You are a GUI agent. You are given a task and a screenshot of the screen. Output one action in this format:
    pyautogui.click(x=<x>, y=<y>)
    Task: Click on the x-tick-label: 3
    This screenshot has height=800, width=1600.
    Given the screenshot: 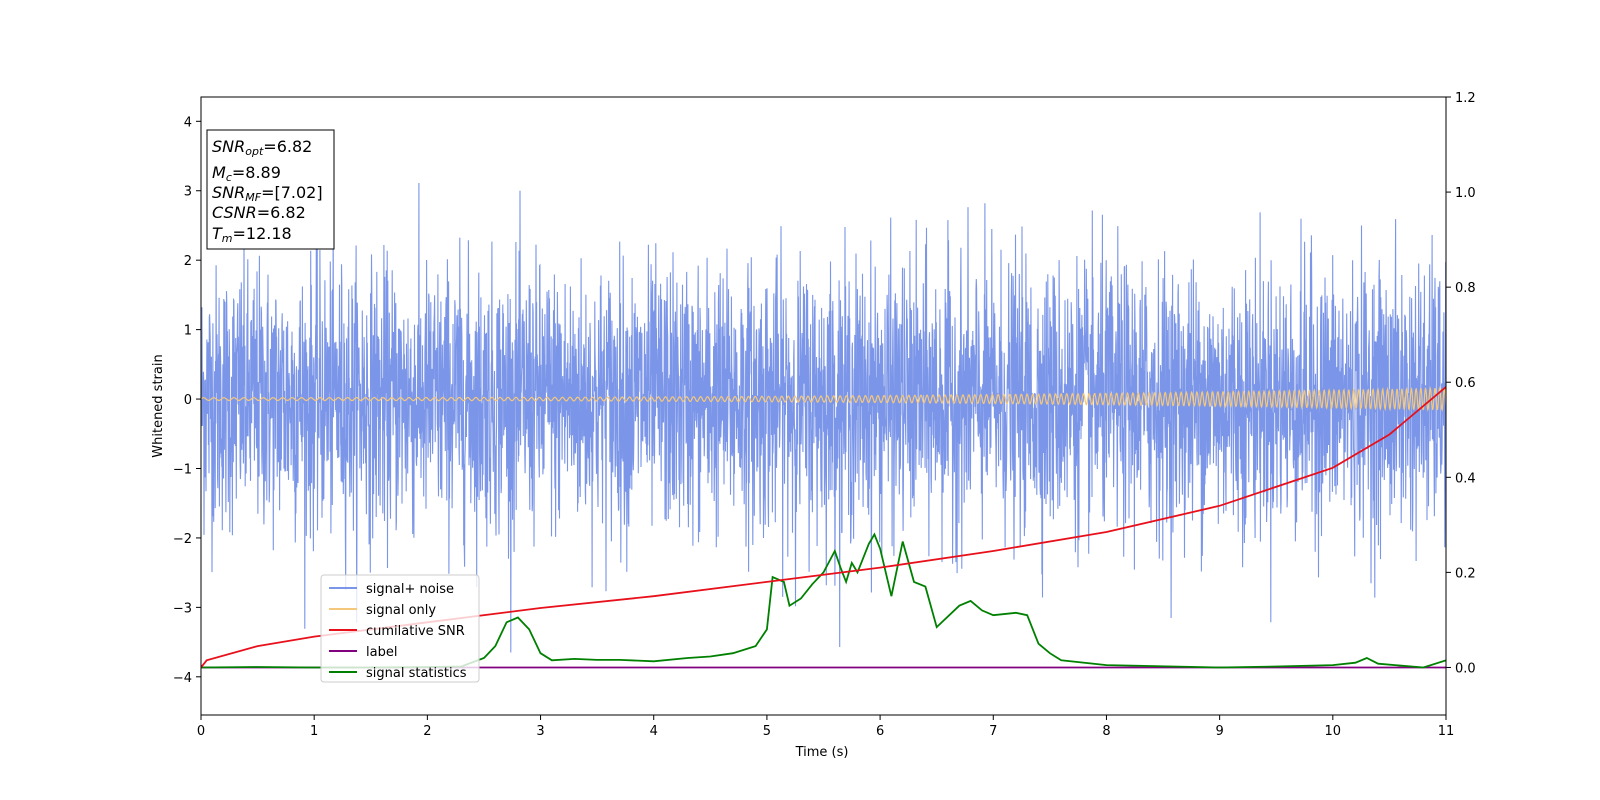 What is the action you would take?
    pyautogui.click(x=540, y=731)
    